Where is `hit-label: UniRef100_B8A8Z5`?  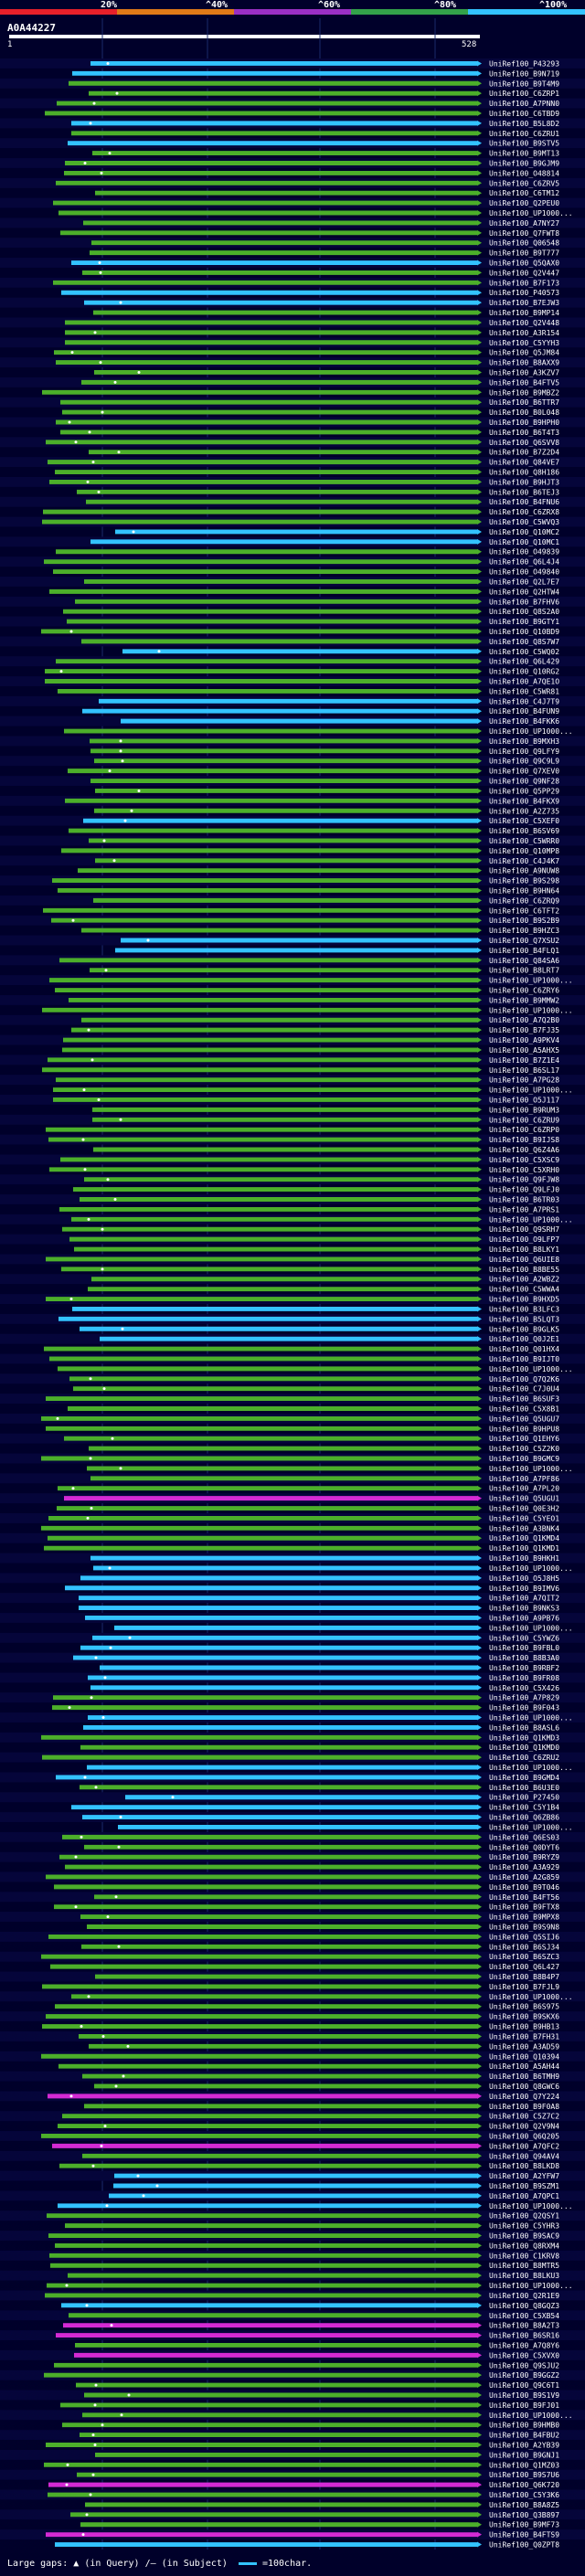
hit-label: UniRef100_B8A8Z5 is located at coordinates (524, 2505).